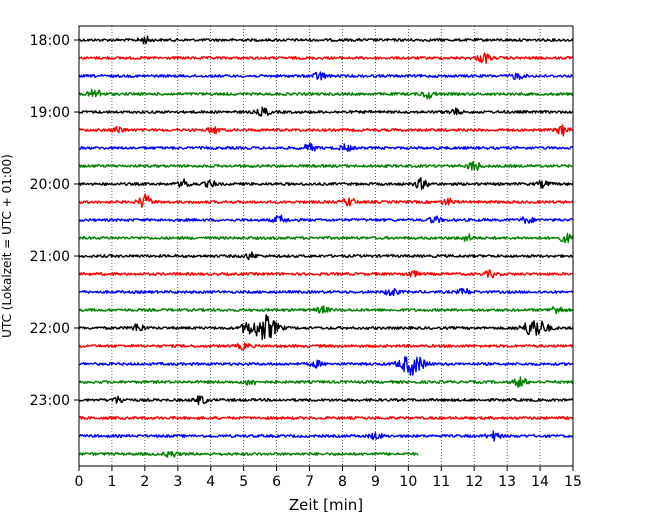 The height and width of the screenshot is (520, 650). What do you see at coordinates (50, 113) in the screenshot?
I see `y-tick-label: 19:00` at bounding box center [50, 113].